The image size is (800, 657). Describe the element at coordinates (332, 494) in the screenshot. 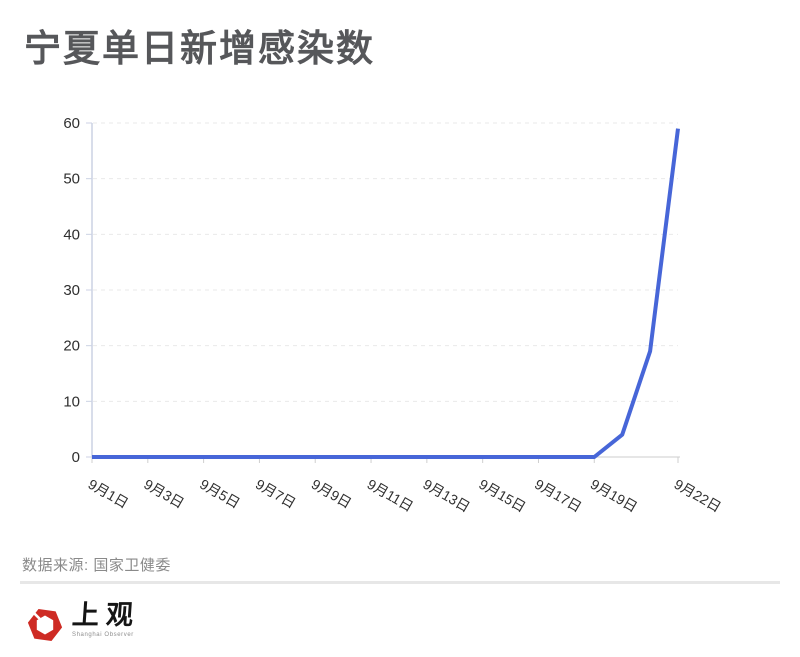

I see `x-tick-label: 9月9日` at that location.